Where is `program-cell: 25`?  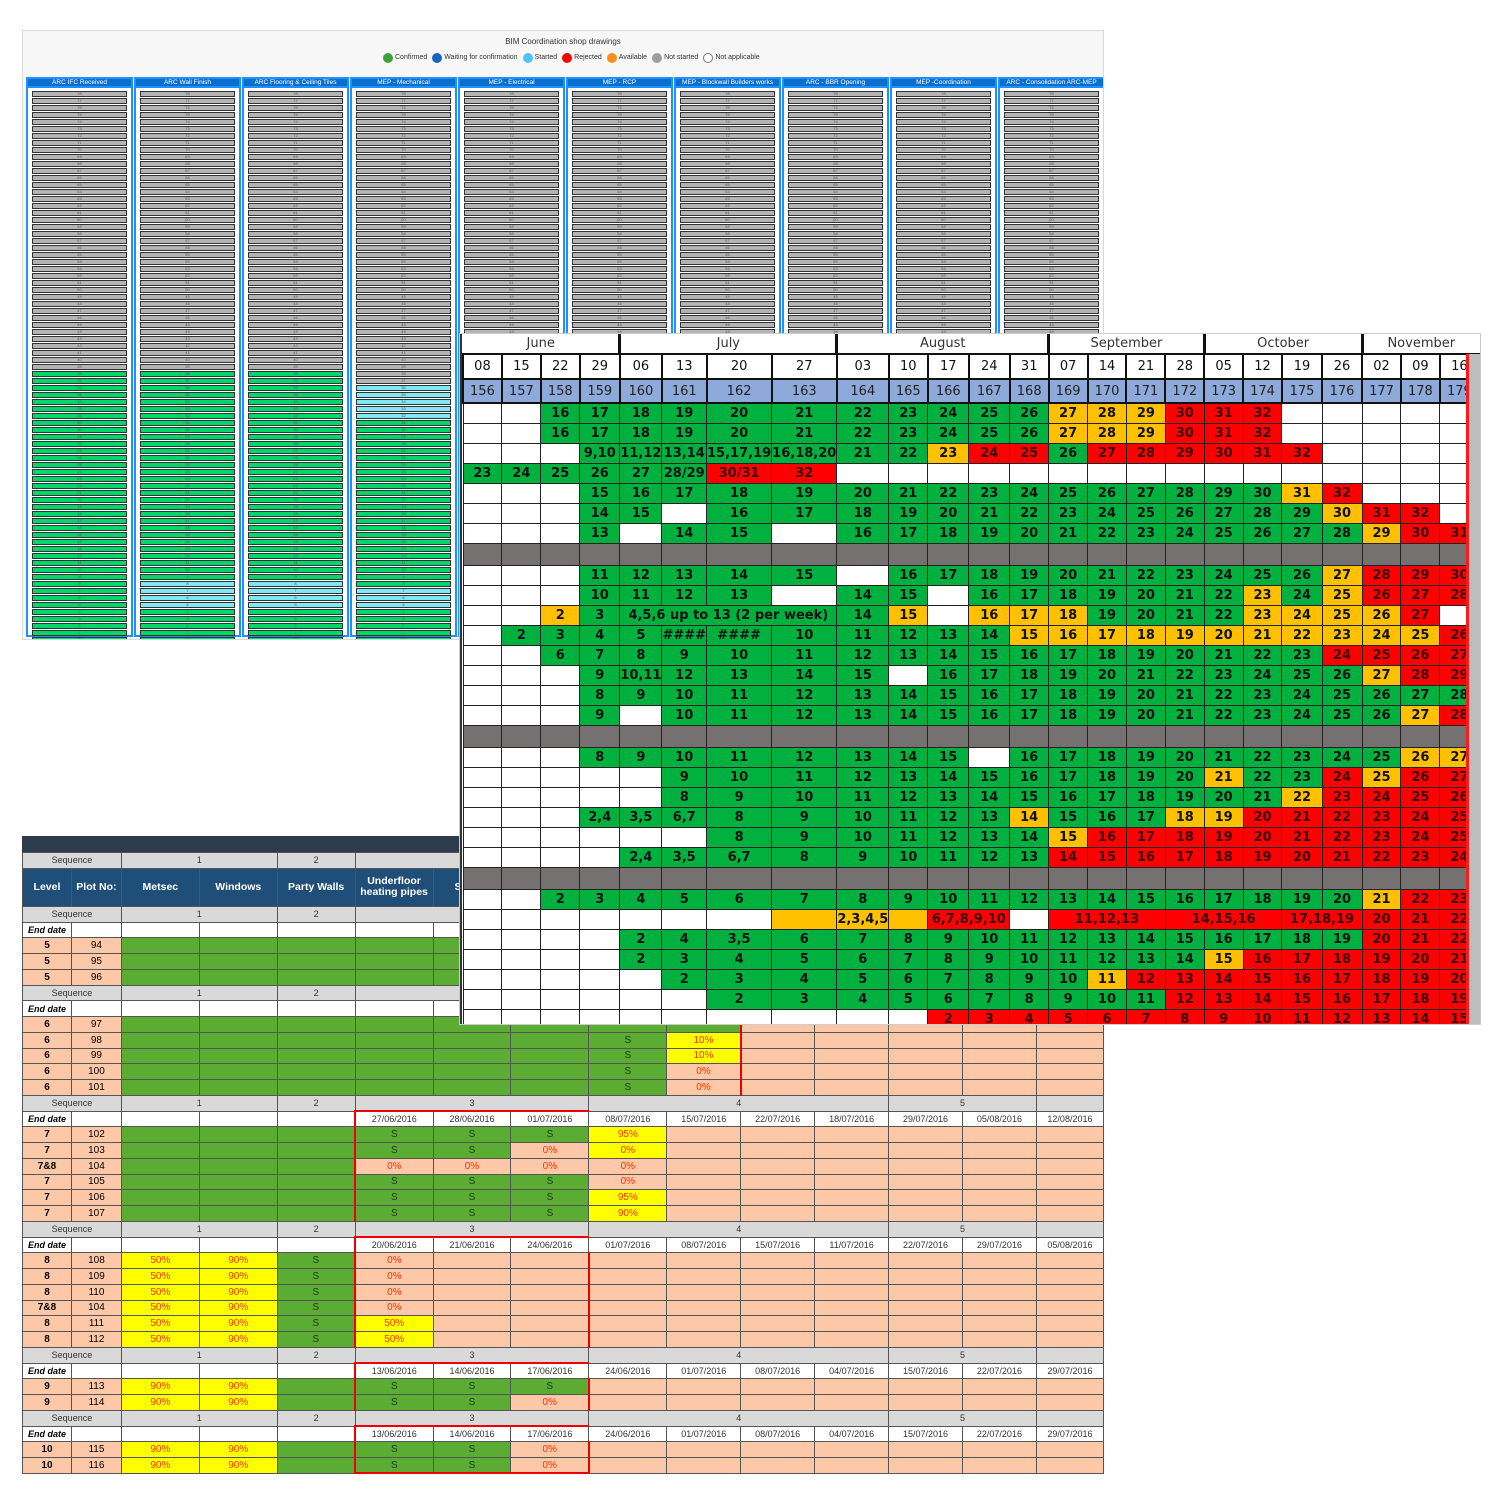
program-cell: 25 is located at coordinates (1342, 615).